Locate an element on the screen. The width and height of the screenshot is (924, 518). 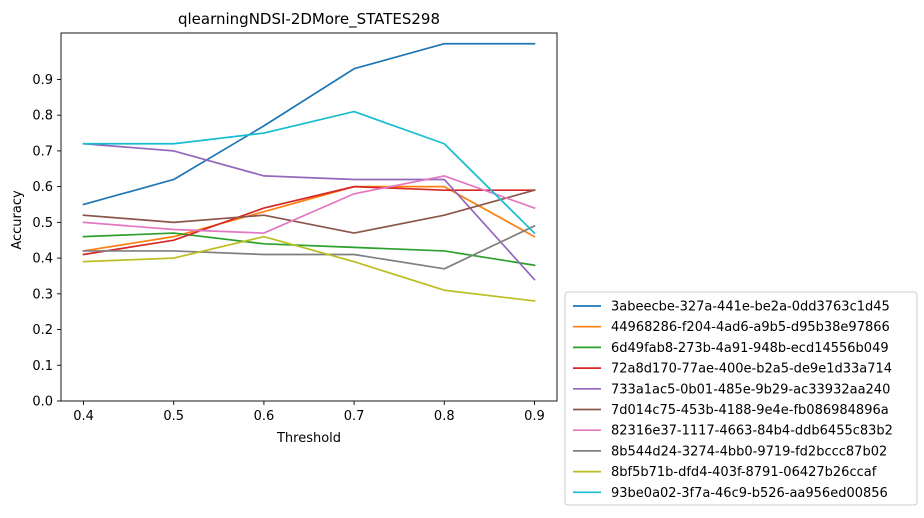
legend-label: 82316e37-1117-4663-84b4-ddb6455c83b2 is located at coordinates (752, 431).